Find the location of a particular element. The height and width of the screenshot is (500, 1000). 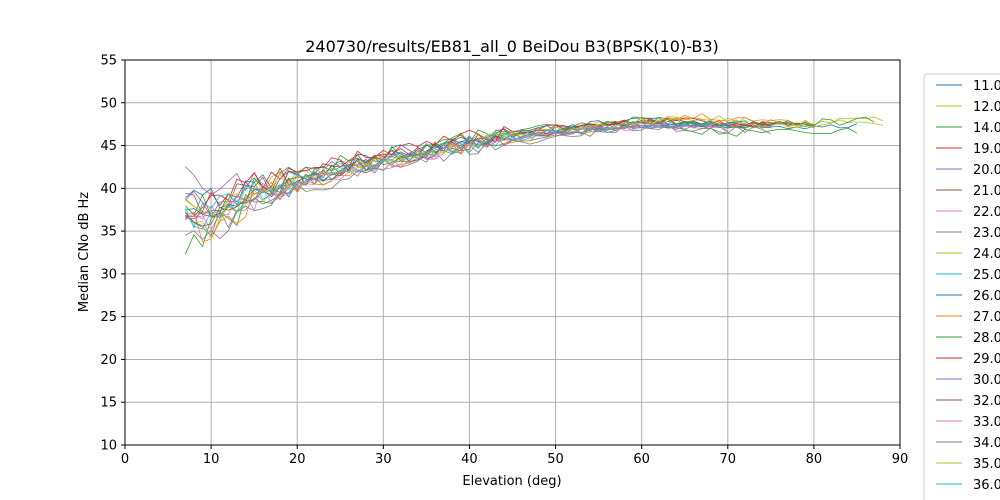

x-tick-label: 70 is located at coordinates (728, 459).